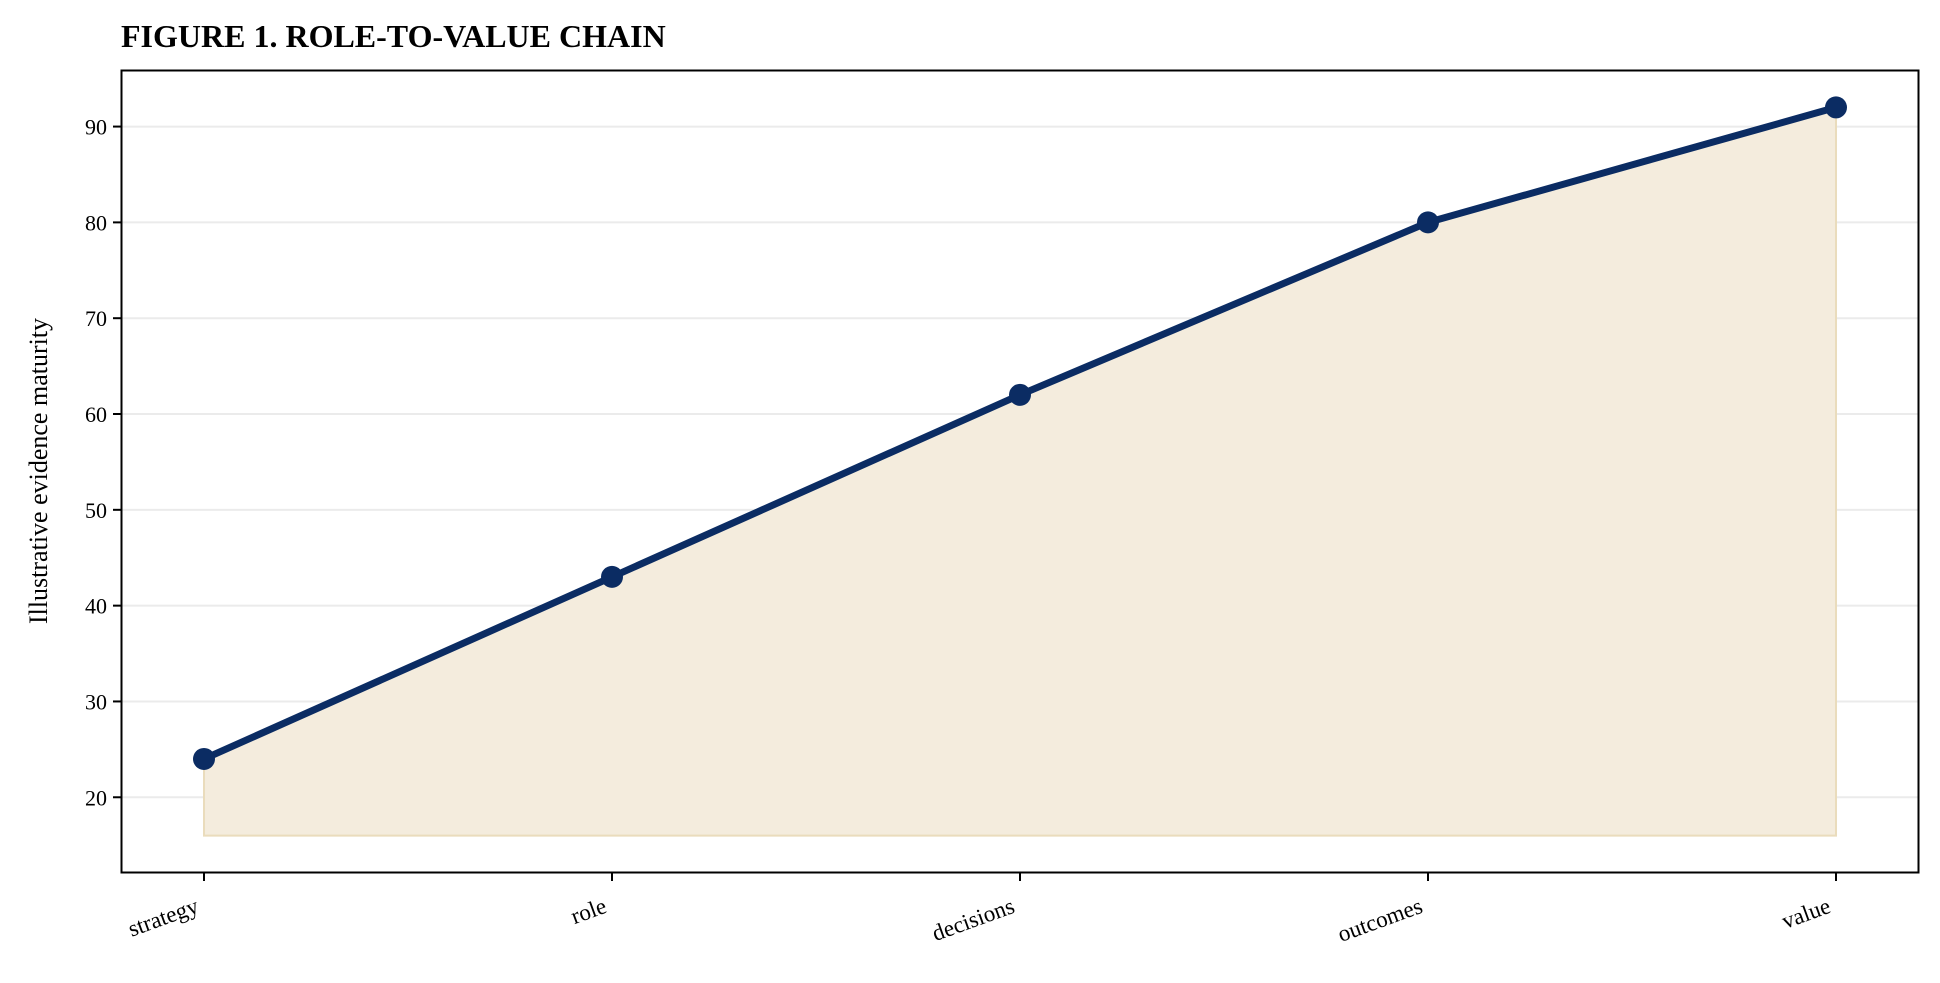 Image resolution: width=1940 pixels, height=983 pixels. What do you see at coordinates (612, 576) in the screenshot?
I see `data-point-role` at bounding box center [612, 576].